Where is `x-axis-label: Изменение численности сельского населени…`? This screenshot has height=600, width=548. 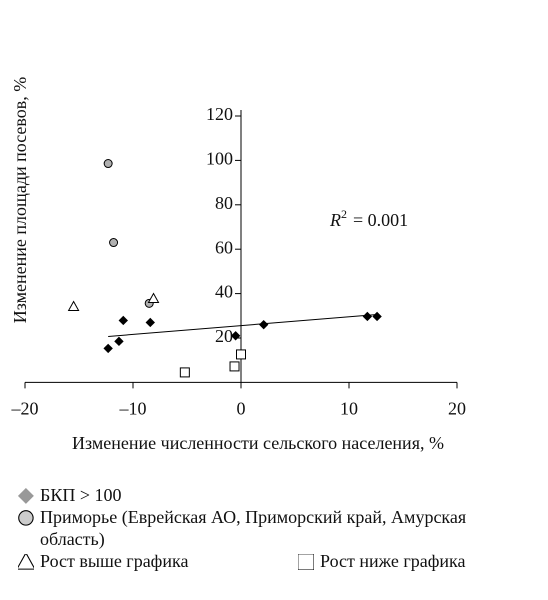 x-axis-label: Изменение численности сельского населени… is located at coordinates (258, 443).